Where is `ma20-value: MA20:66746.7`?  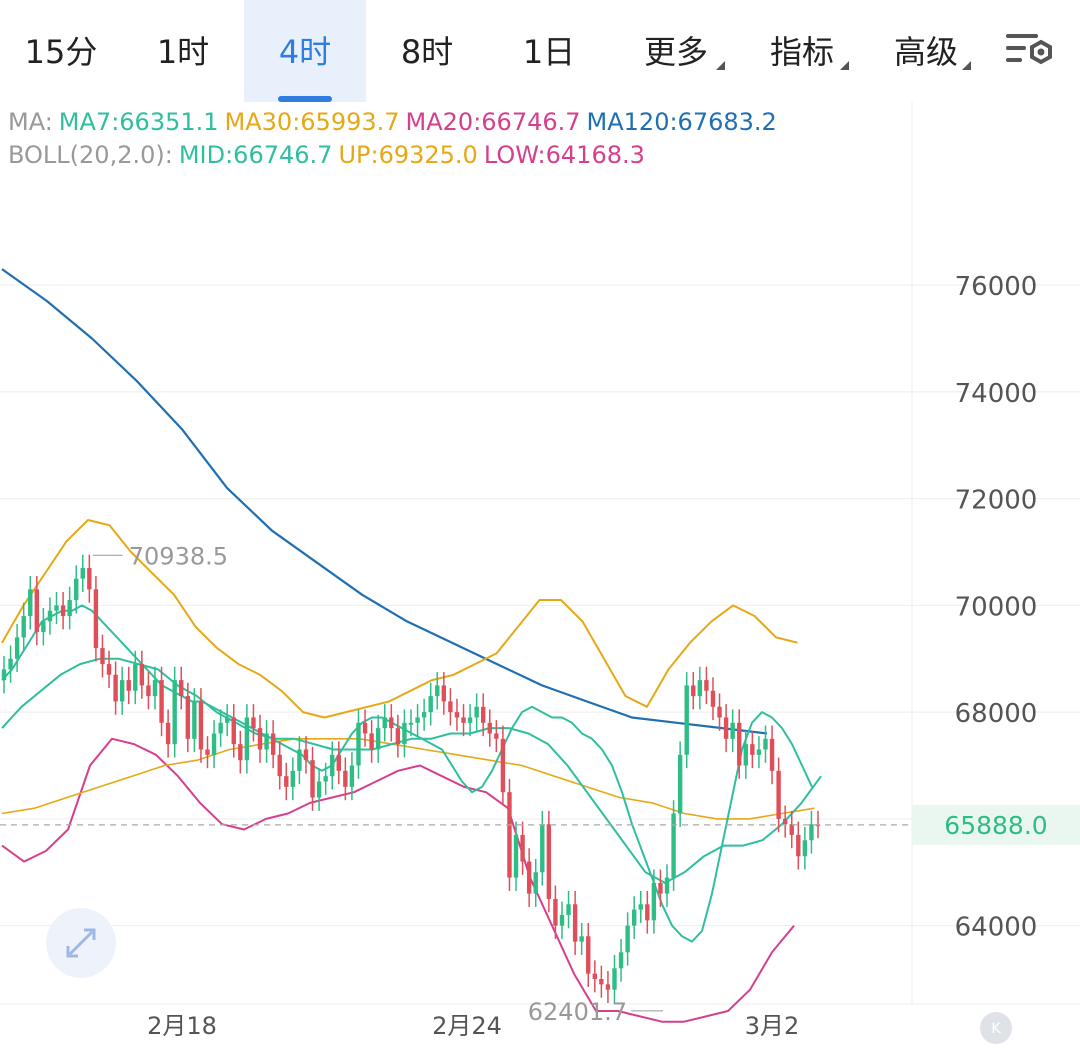
ma20-value: MA20:66746.7 is located at coordinates (493, 122).